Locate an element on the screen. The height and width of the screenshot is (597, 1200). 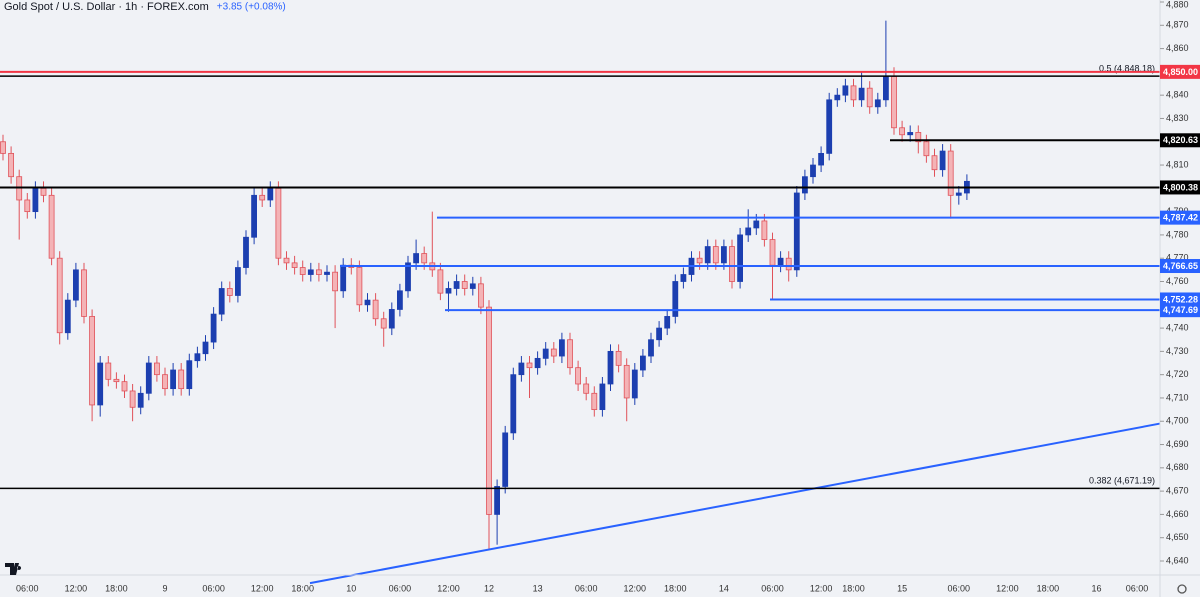
y-tick-label: 4,680 is located at coordinates (1177, 467).